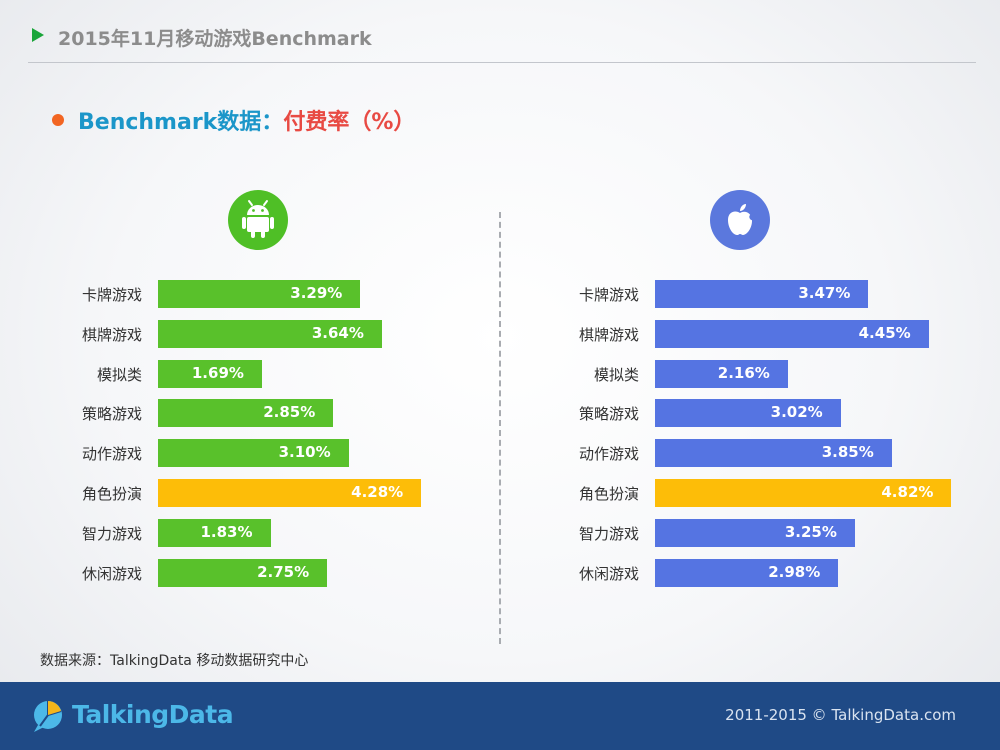 The width and height of the screenshot is (1000, 750). I want to click on bar-value-label: 2.98%, so click(794, 571).